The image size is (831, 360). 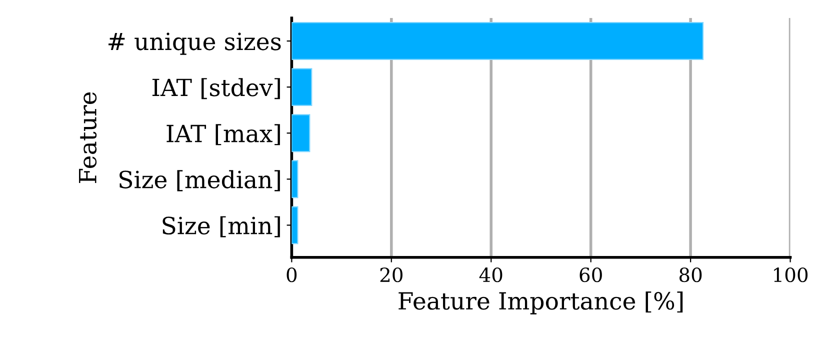 I want to click on y-tick-label: IAT [max], so click(x=223, y=135).